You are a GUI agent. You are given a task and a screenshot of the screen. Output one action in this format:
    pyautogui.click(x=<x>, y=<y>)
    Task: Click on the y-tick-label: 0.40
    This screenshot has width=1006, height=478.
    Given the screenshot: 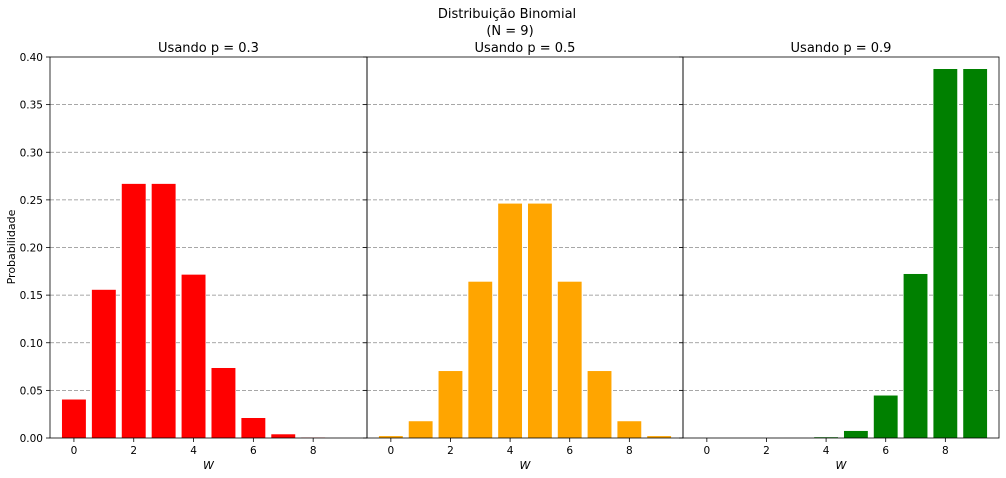 What is the action you would take?
    pyautogui.click(x=31, y=58)
    